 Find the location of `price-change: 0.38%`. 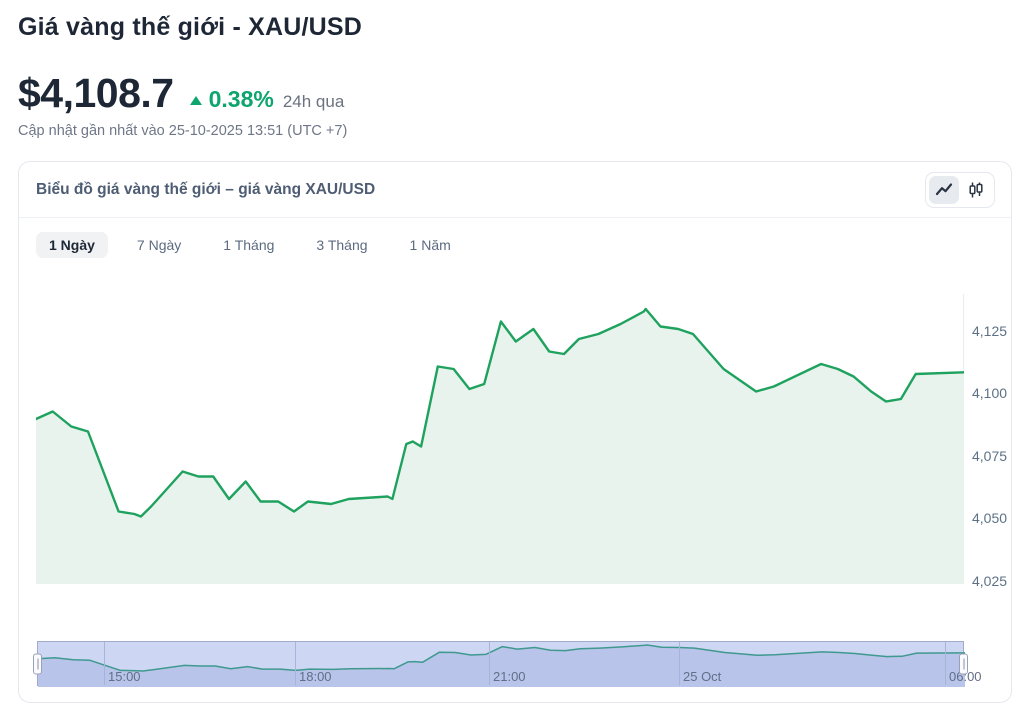

price-change: 0.38% is located at coordinates (231, 99).